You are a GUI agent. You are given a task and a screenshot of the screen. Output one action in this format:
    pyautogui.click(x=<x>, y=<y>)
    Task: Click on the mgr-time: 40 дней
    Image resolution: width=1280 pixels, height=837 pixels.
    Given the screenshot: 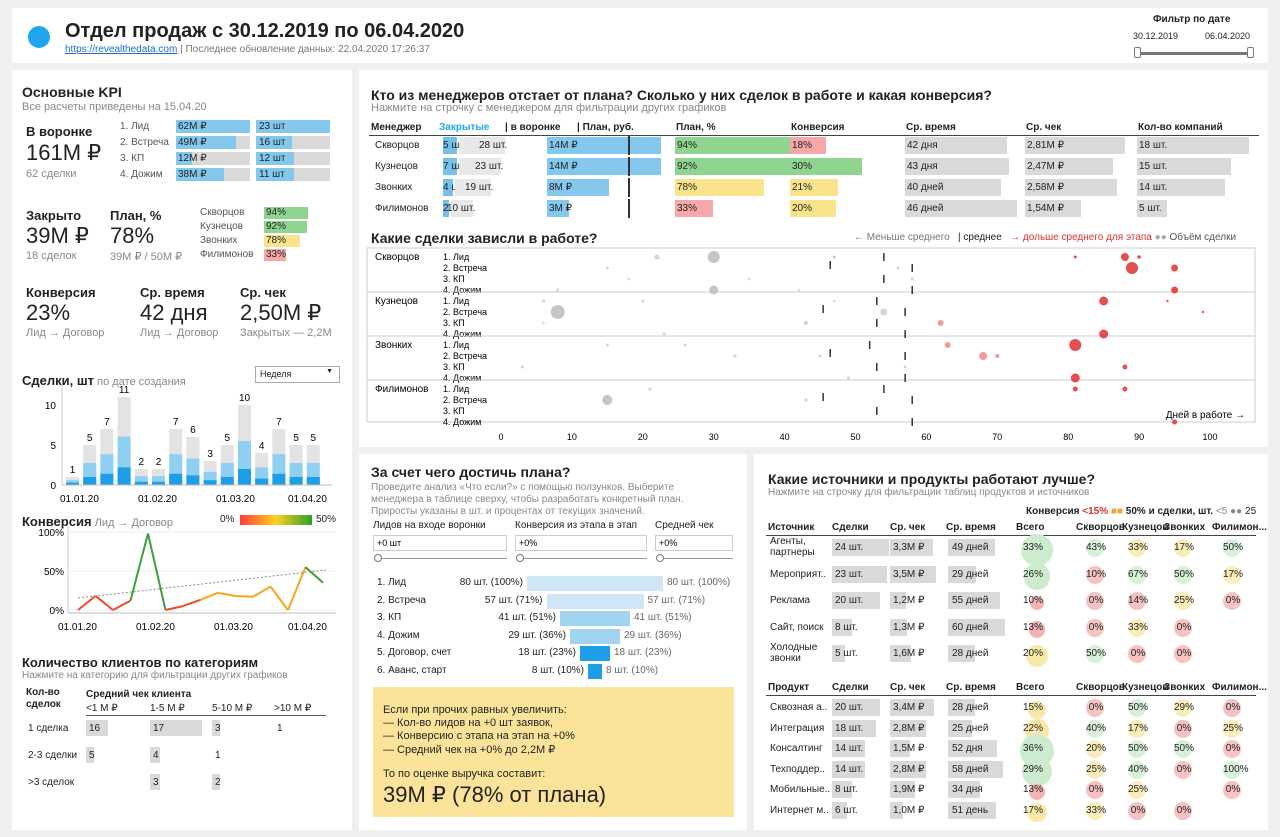 What is the action you would take?
    pyautogui.click(x=925, y=187)
    